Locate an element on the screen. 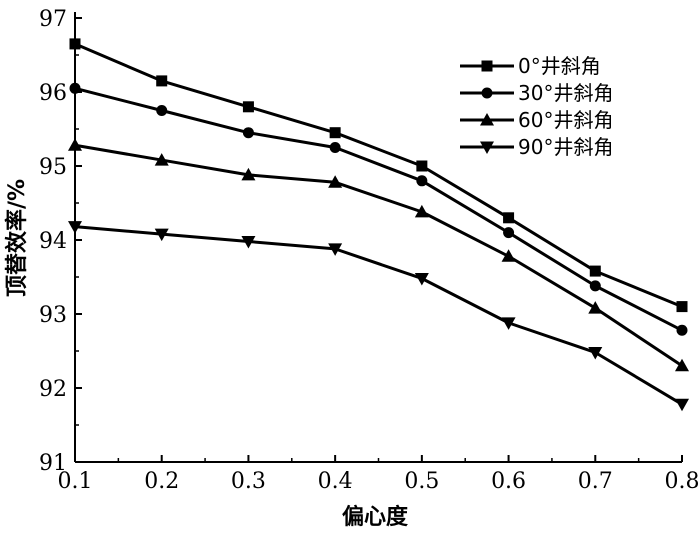 This screenshot has width=700, height=533. y-axis-ticks: 91 92 93 94 95 96 97 is located at coordinates (60, 241).